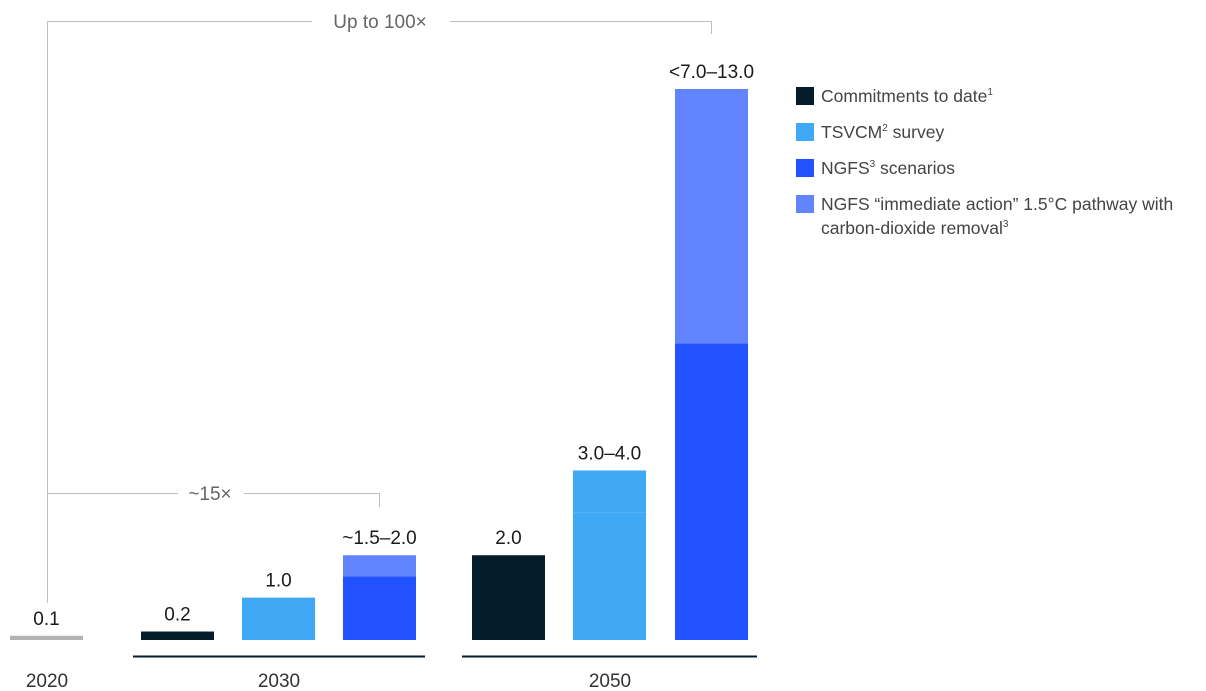 The image size is (1206, 691). Describe the element at coordinates (213, 548) in the screenshot. I see `bracket-2020-2030` at that location.